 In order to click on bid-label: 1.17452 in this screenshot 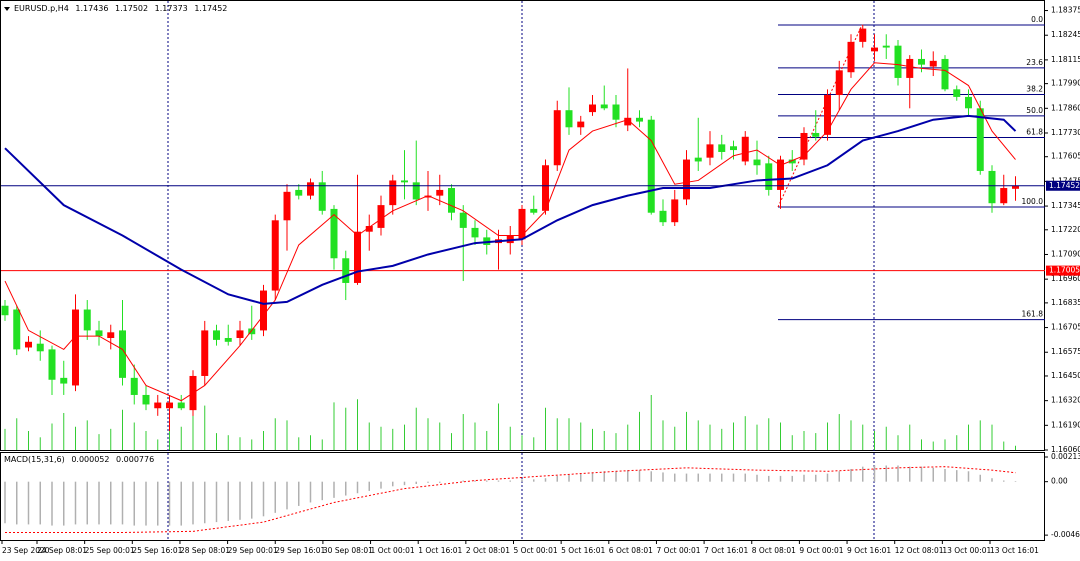, I will do `click(1064, 185)`.